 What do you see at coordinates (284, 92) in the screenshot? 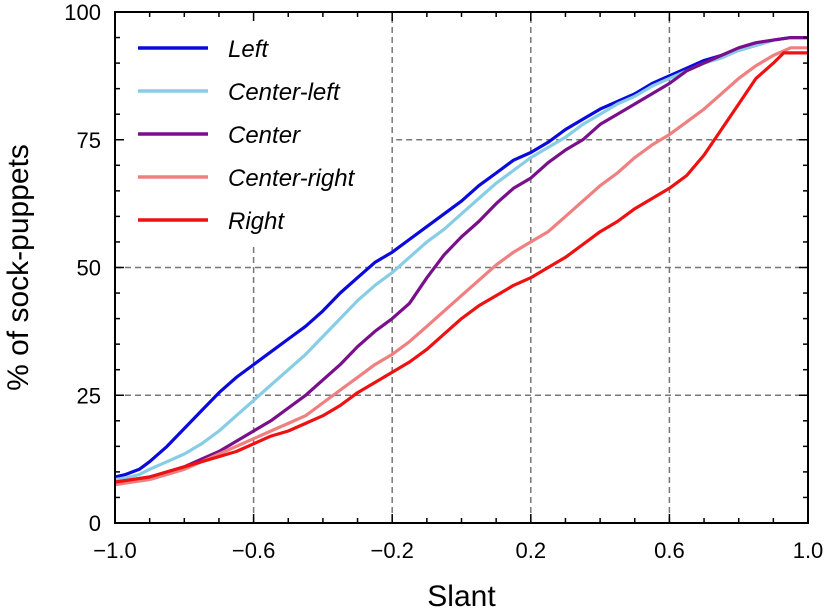
I see `legend-label-center-left: Center-left` at bounding box center [284, 92].